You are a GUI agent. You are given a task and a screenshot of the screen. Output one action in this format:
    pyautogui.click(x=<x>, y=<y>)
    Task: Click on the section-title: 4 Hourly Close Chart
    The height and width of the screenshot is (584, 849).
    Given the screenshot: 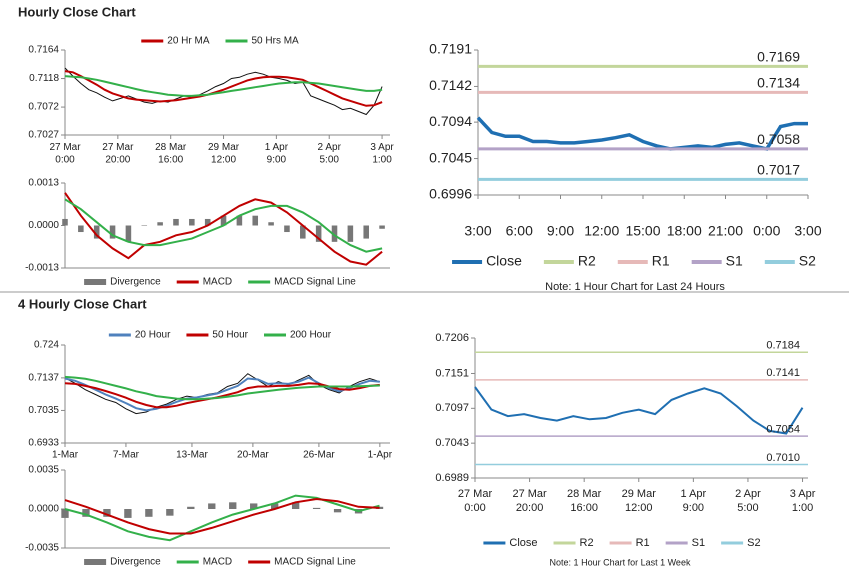 What is the action you would take?
    pyautogui.click(x=82, y=303)
    